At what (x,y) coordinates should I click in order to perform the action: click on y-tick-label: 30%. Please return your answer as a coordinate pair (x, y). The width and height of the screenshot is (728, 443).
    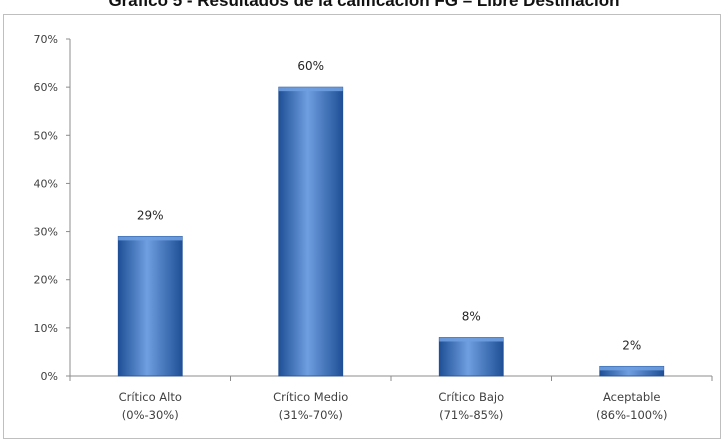
    Looking at the image, I should click on (46, 232).